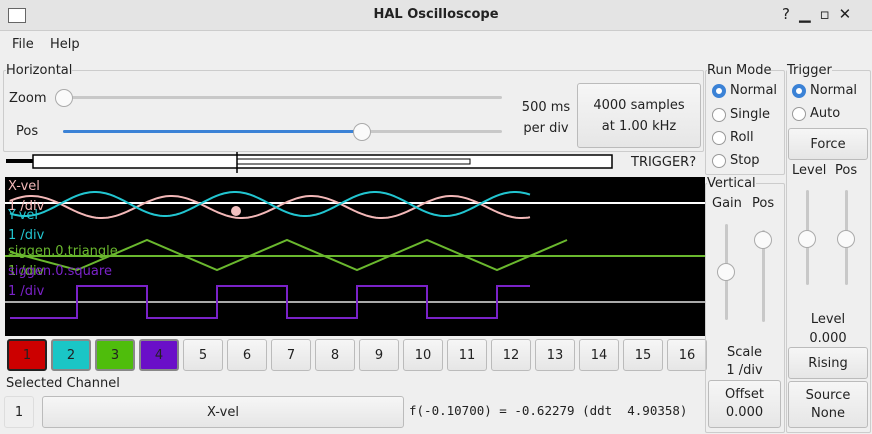 Image resolution: width=872 pixels, height=434 pixels. I want to click on button-line: None, so click(828, 413).